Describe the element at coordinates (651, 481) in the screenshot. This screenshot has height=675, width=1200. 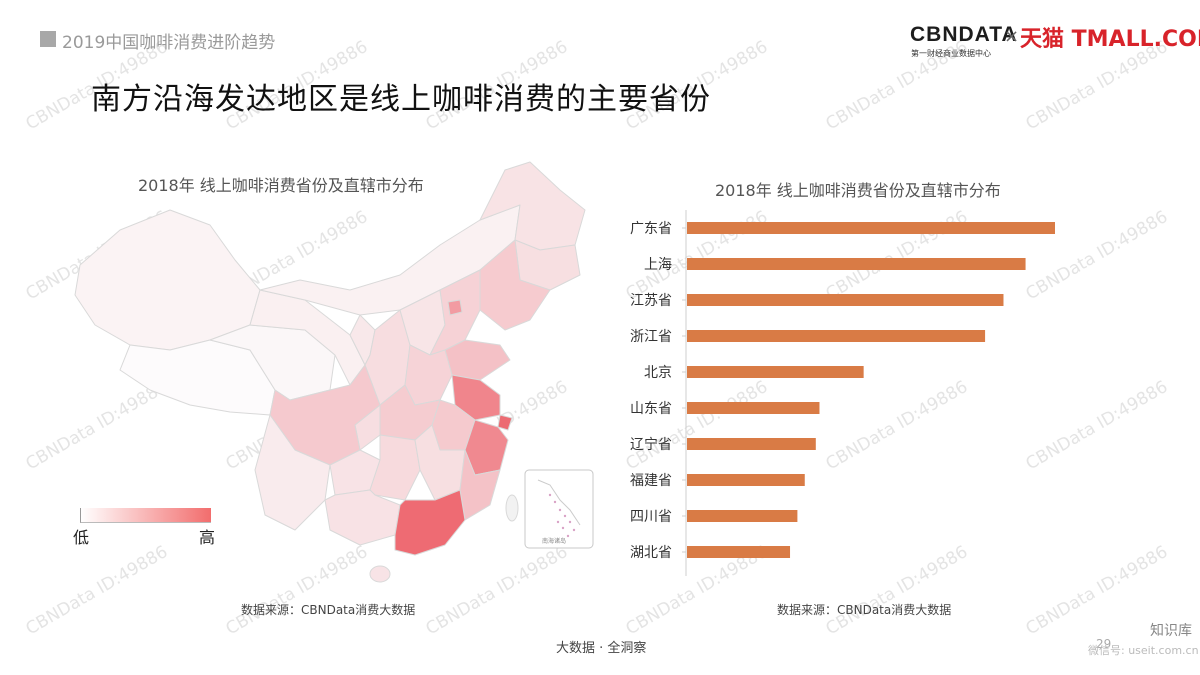
I see `bar-chart-category-label: 福建省` at that location.